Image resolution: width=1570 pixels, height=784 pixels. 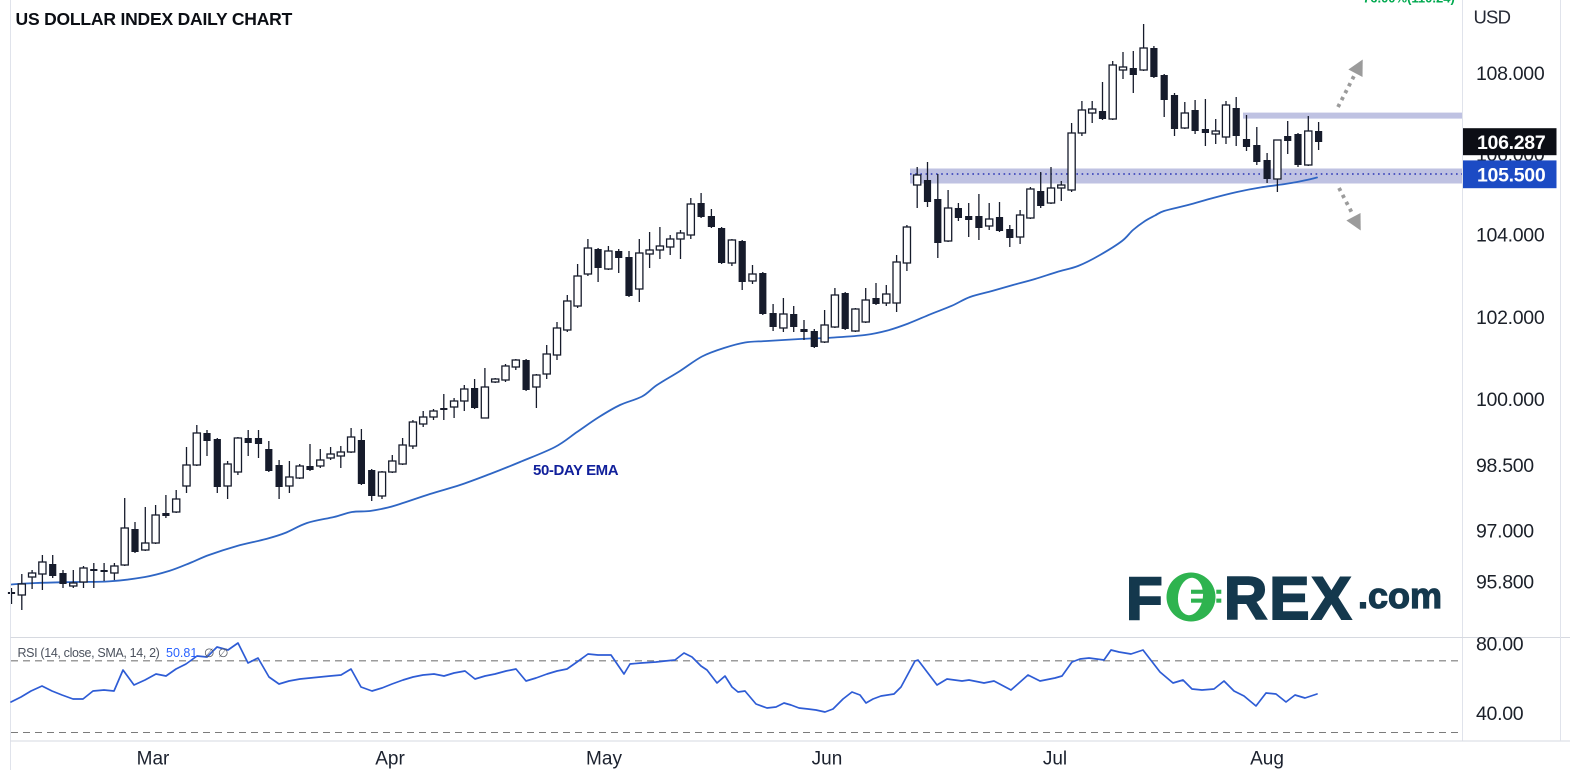 What do you see at coordinates (604, 759) in the screenshot?
I see `svg-text: May` at bounding box center [604, 759].